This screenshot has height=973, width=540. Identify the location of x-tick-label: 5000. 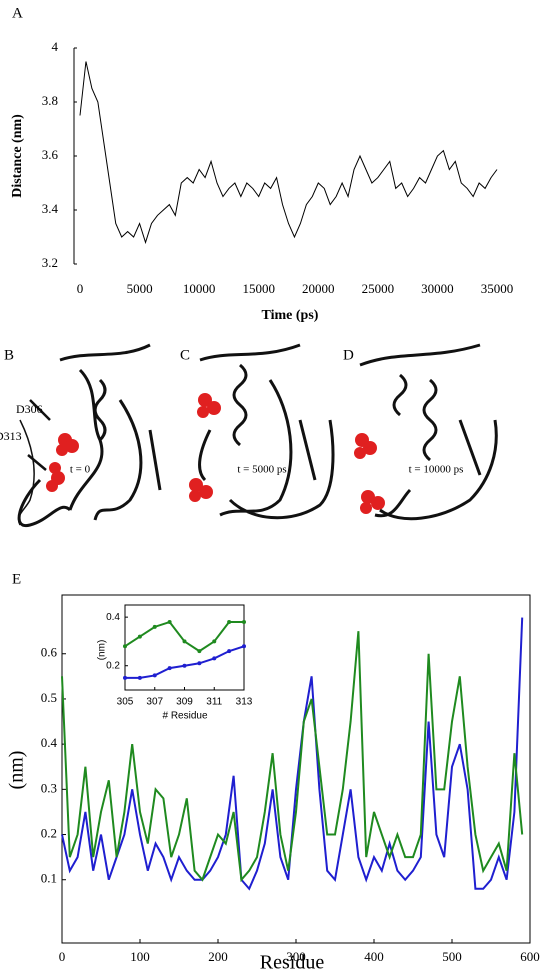
(140, 288).